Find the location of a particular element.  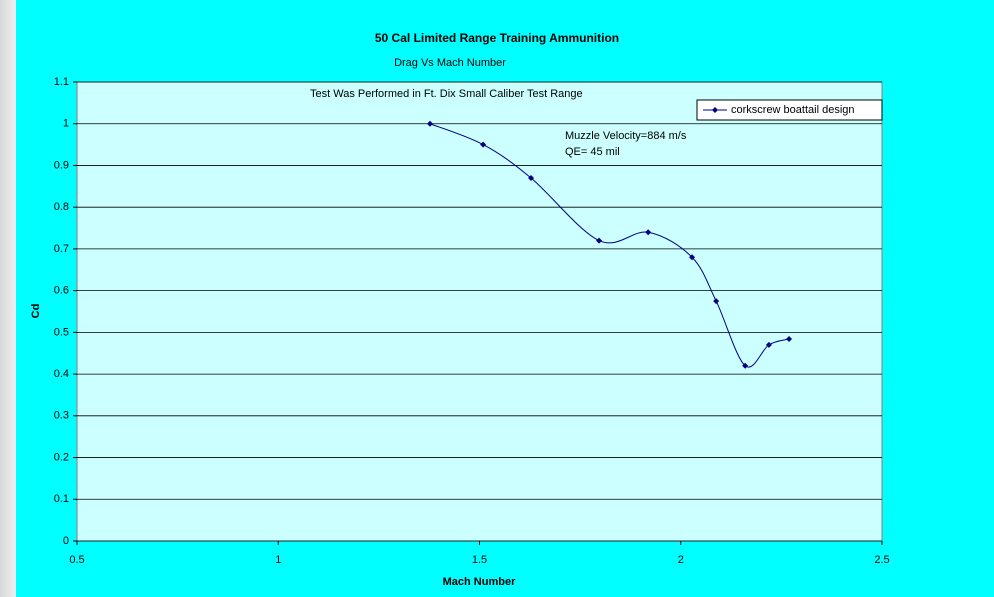

y-axis-label: Cd is located at coordinates (36, 311).